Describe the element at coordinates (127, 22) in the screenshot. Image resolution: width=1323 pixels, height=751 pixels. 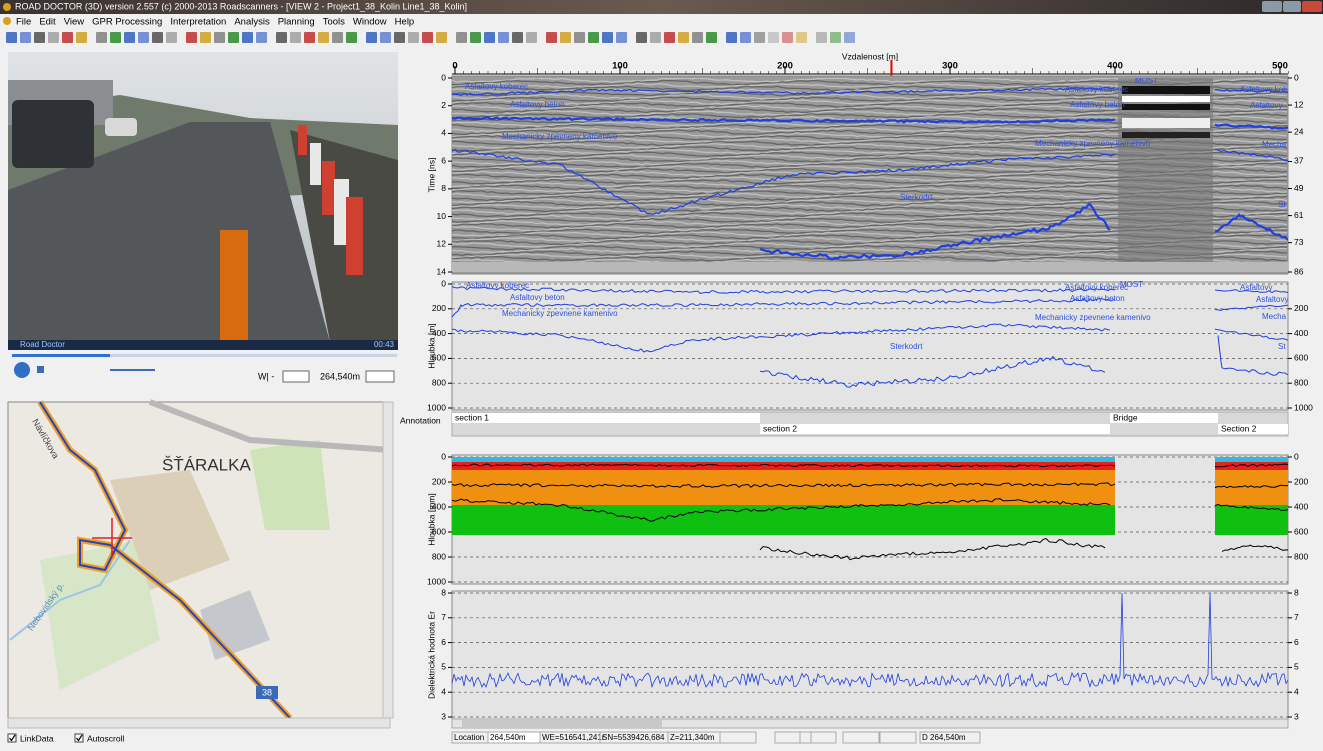
I see `menu-item: GPR Processing` at that location.